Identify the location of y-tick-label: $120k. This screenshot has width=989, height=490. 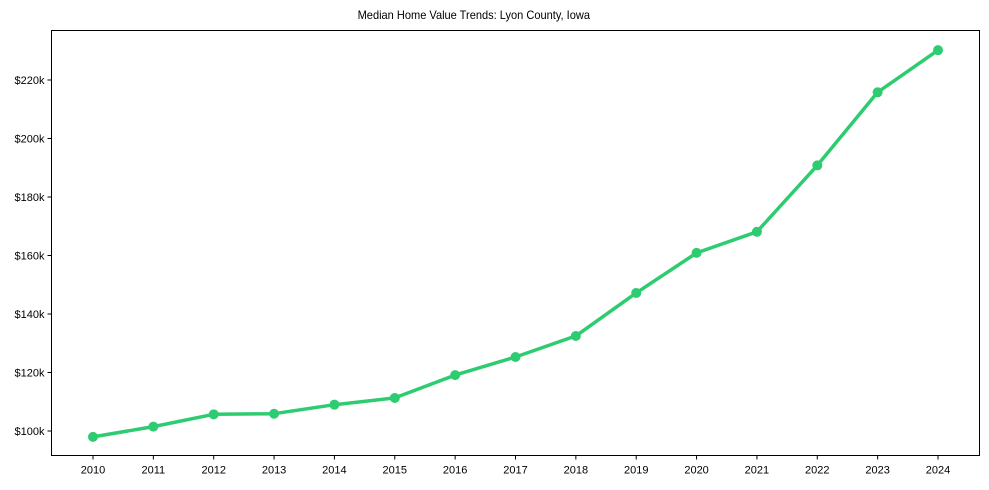
(30, 374).